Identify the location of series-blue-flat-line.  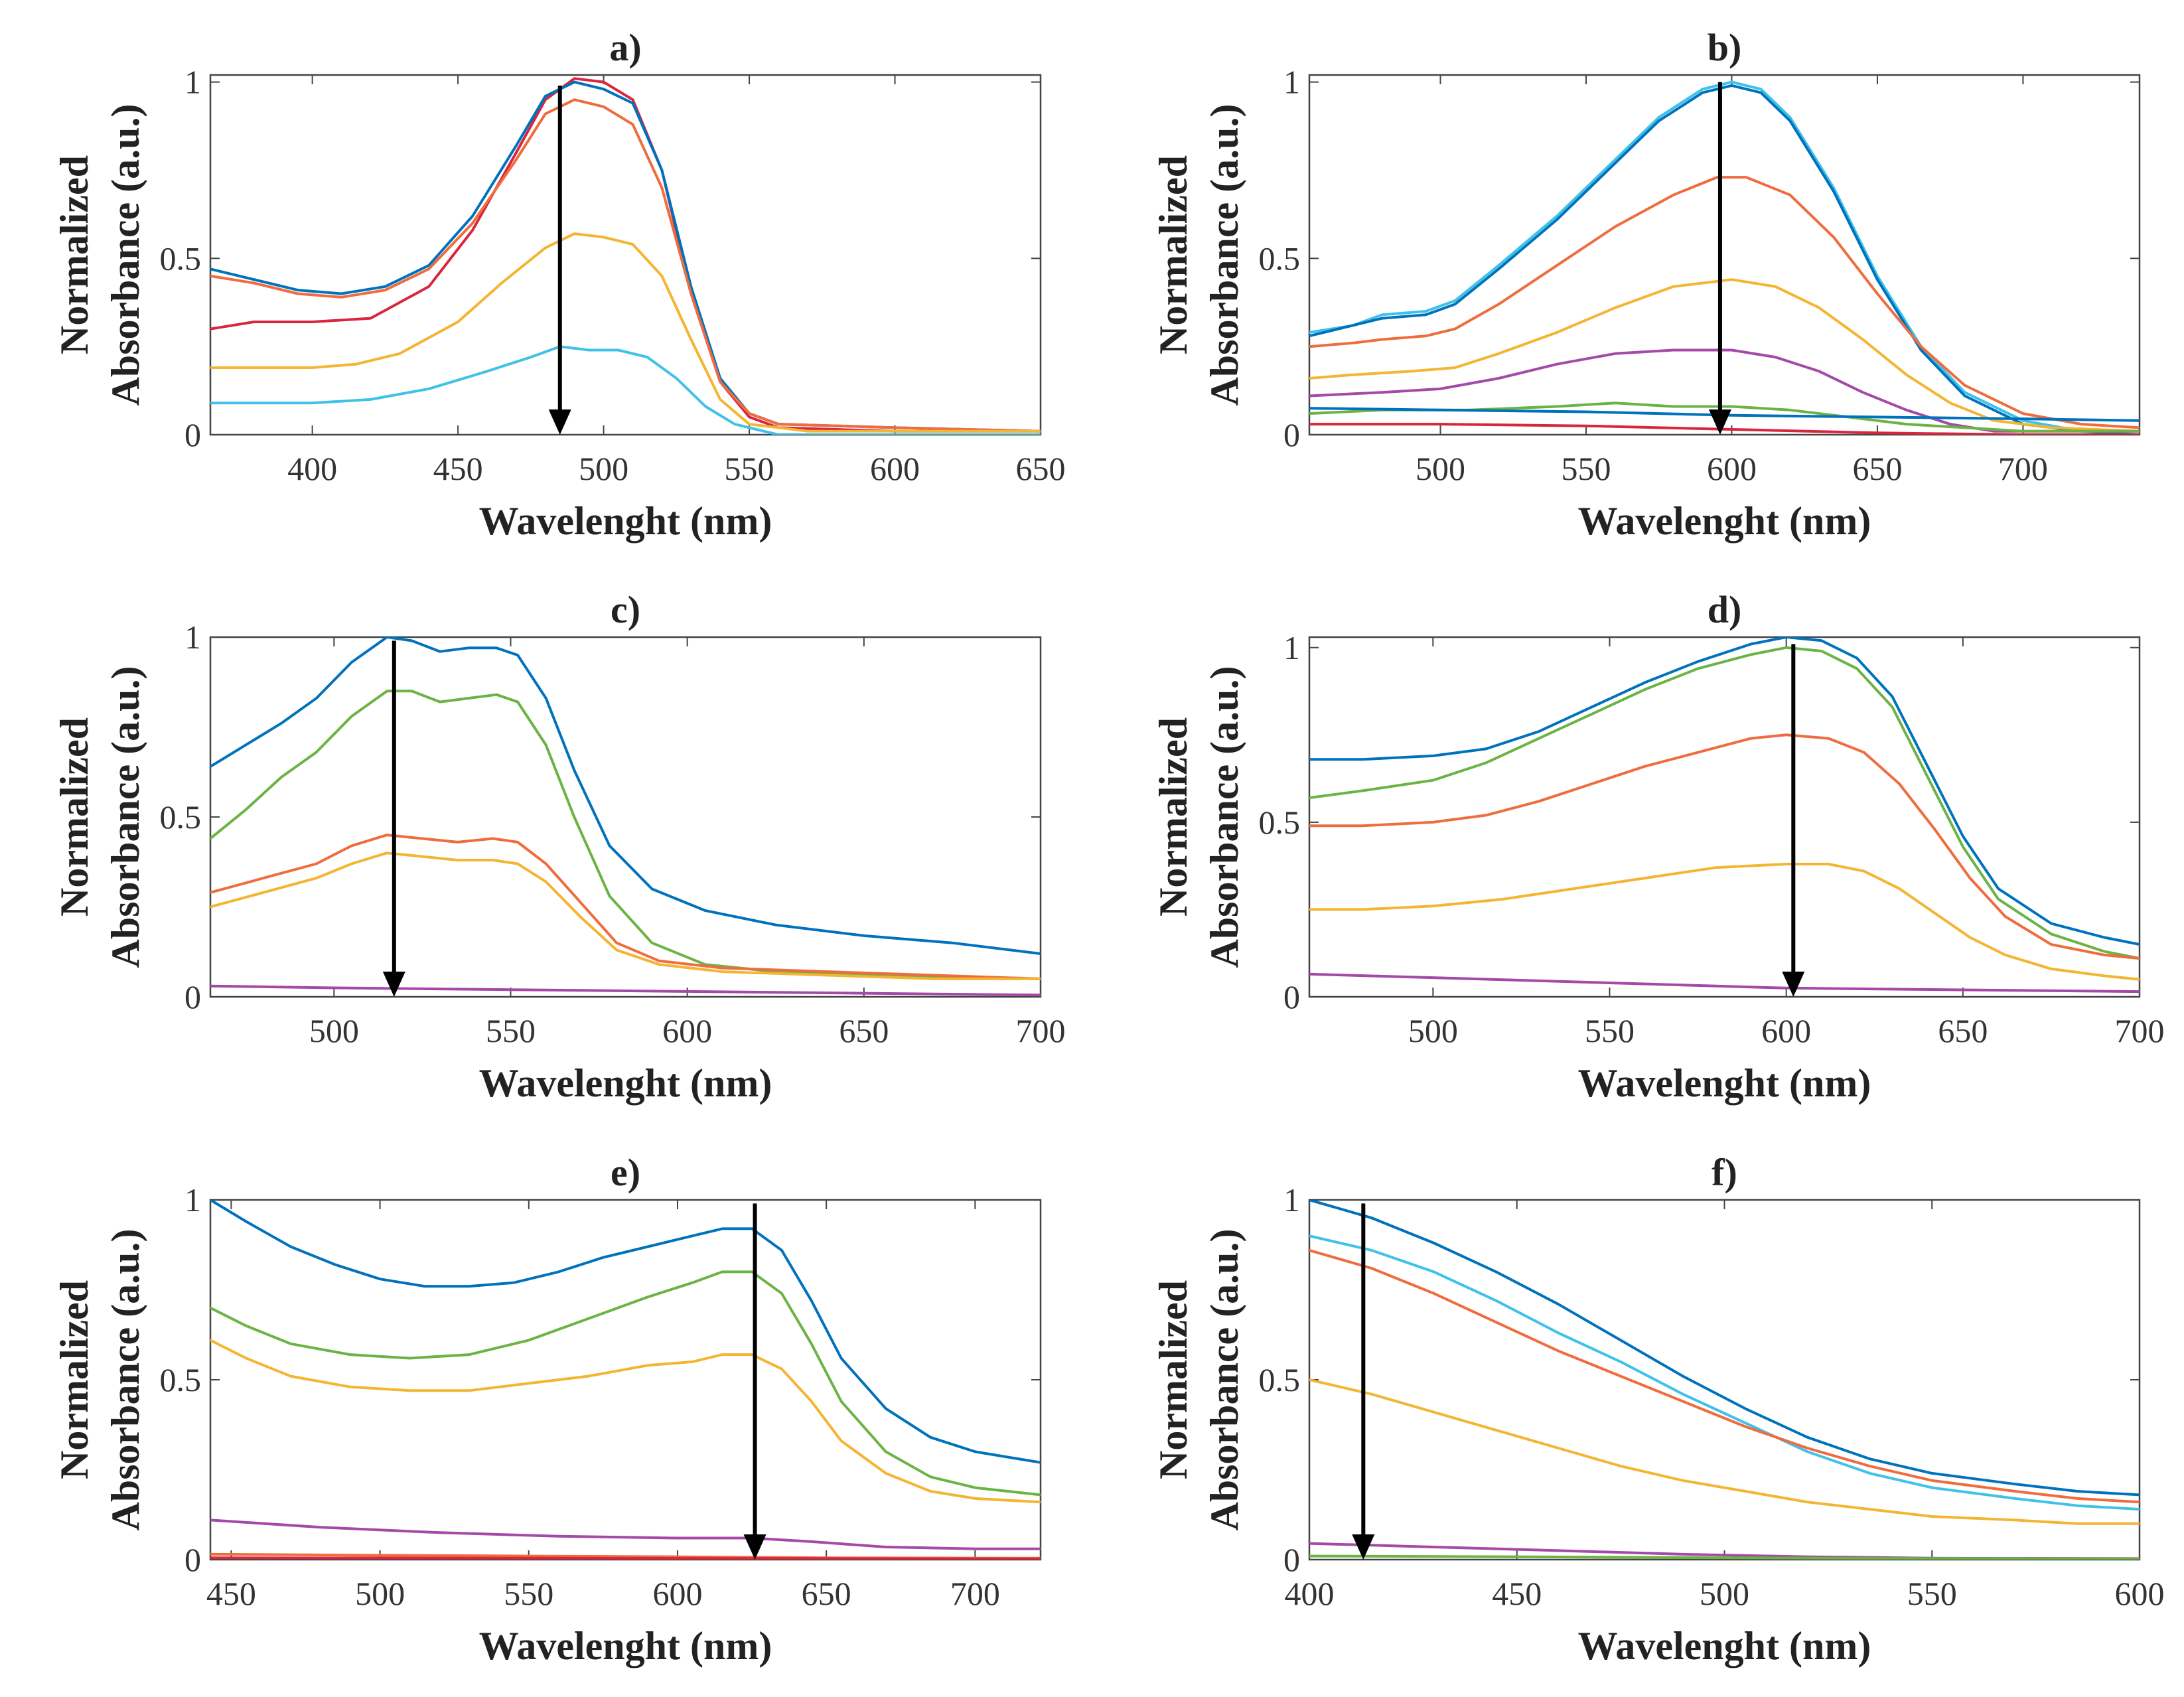
(1724, 414).